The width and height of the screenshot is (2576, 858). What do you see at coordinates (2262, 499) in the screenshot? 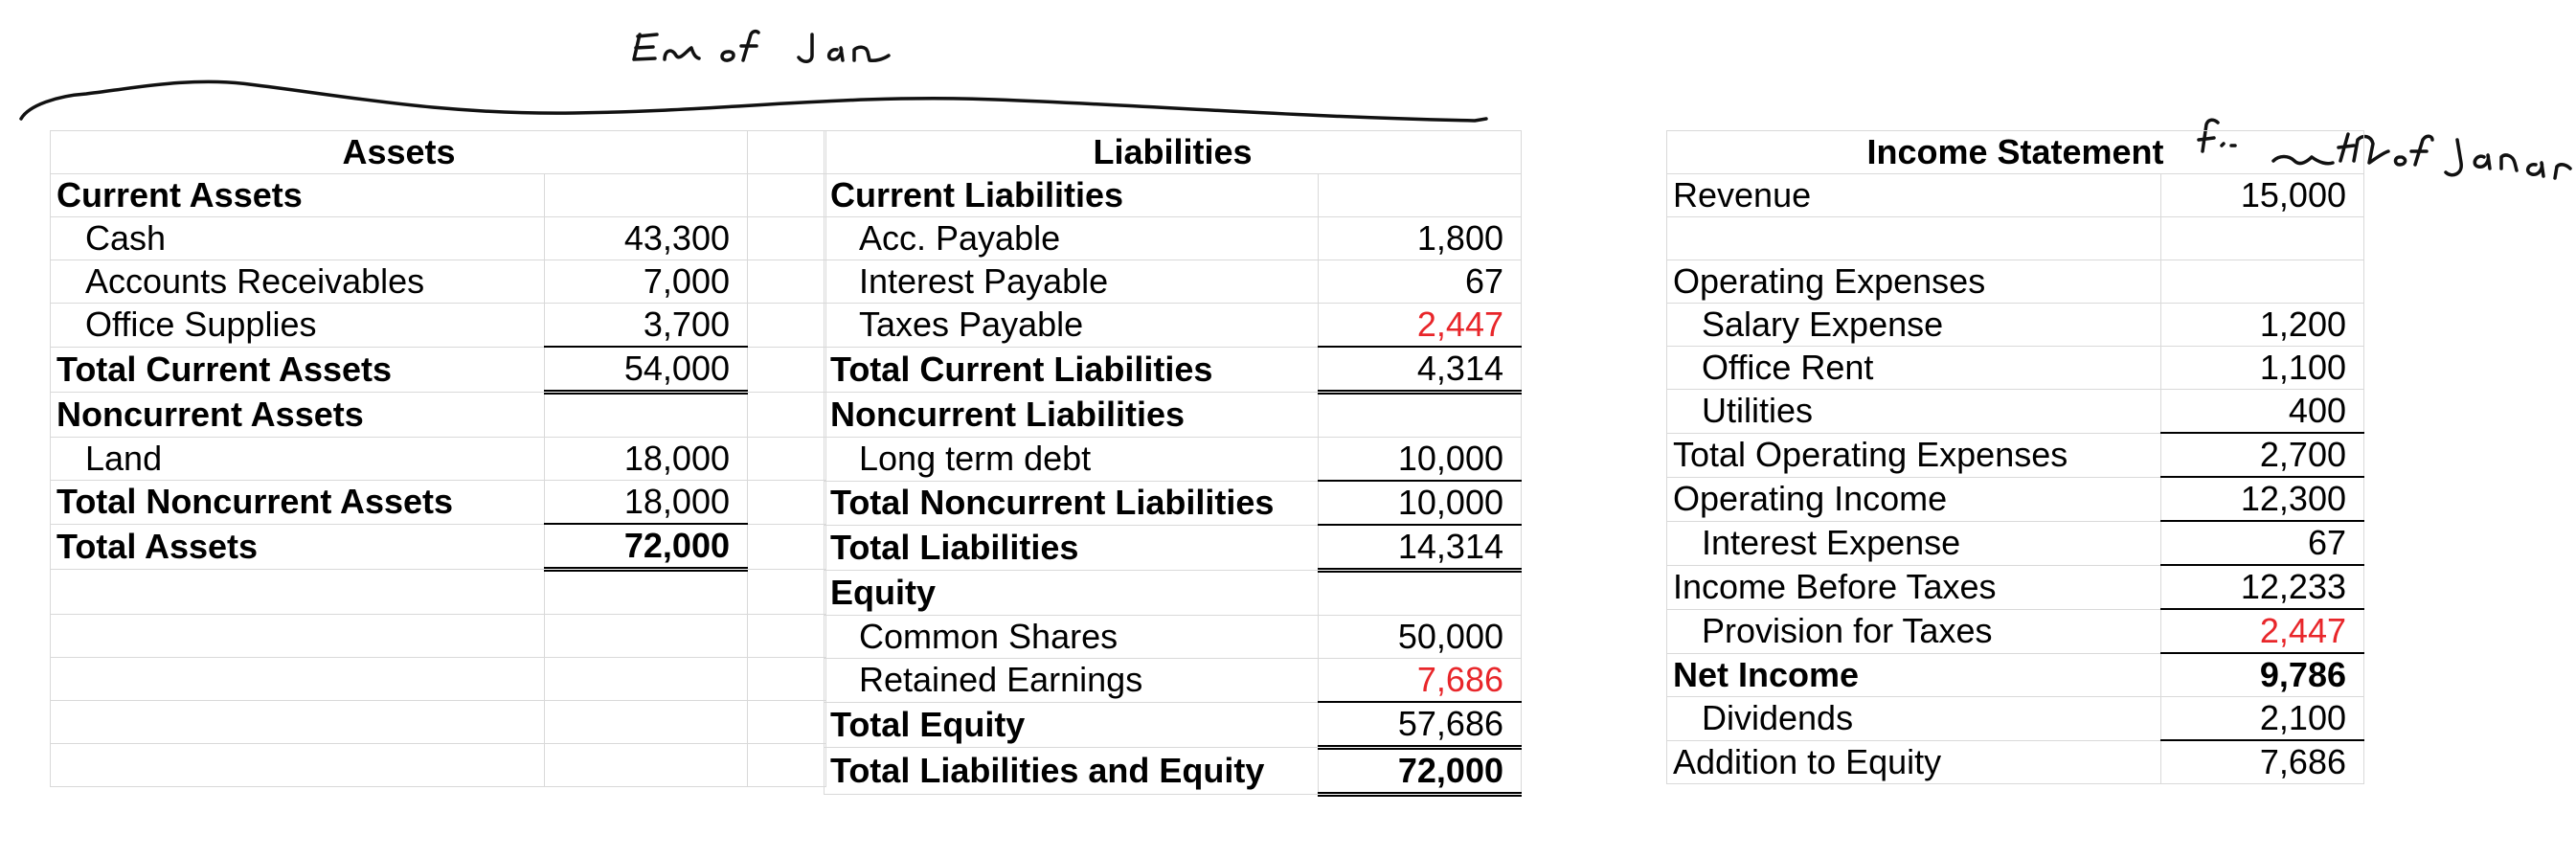
I see `row-value: 12,300` at bounding box center [2262, 499].